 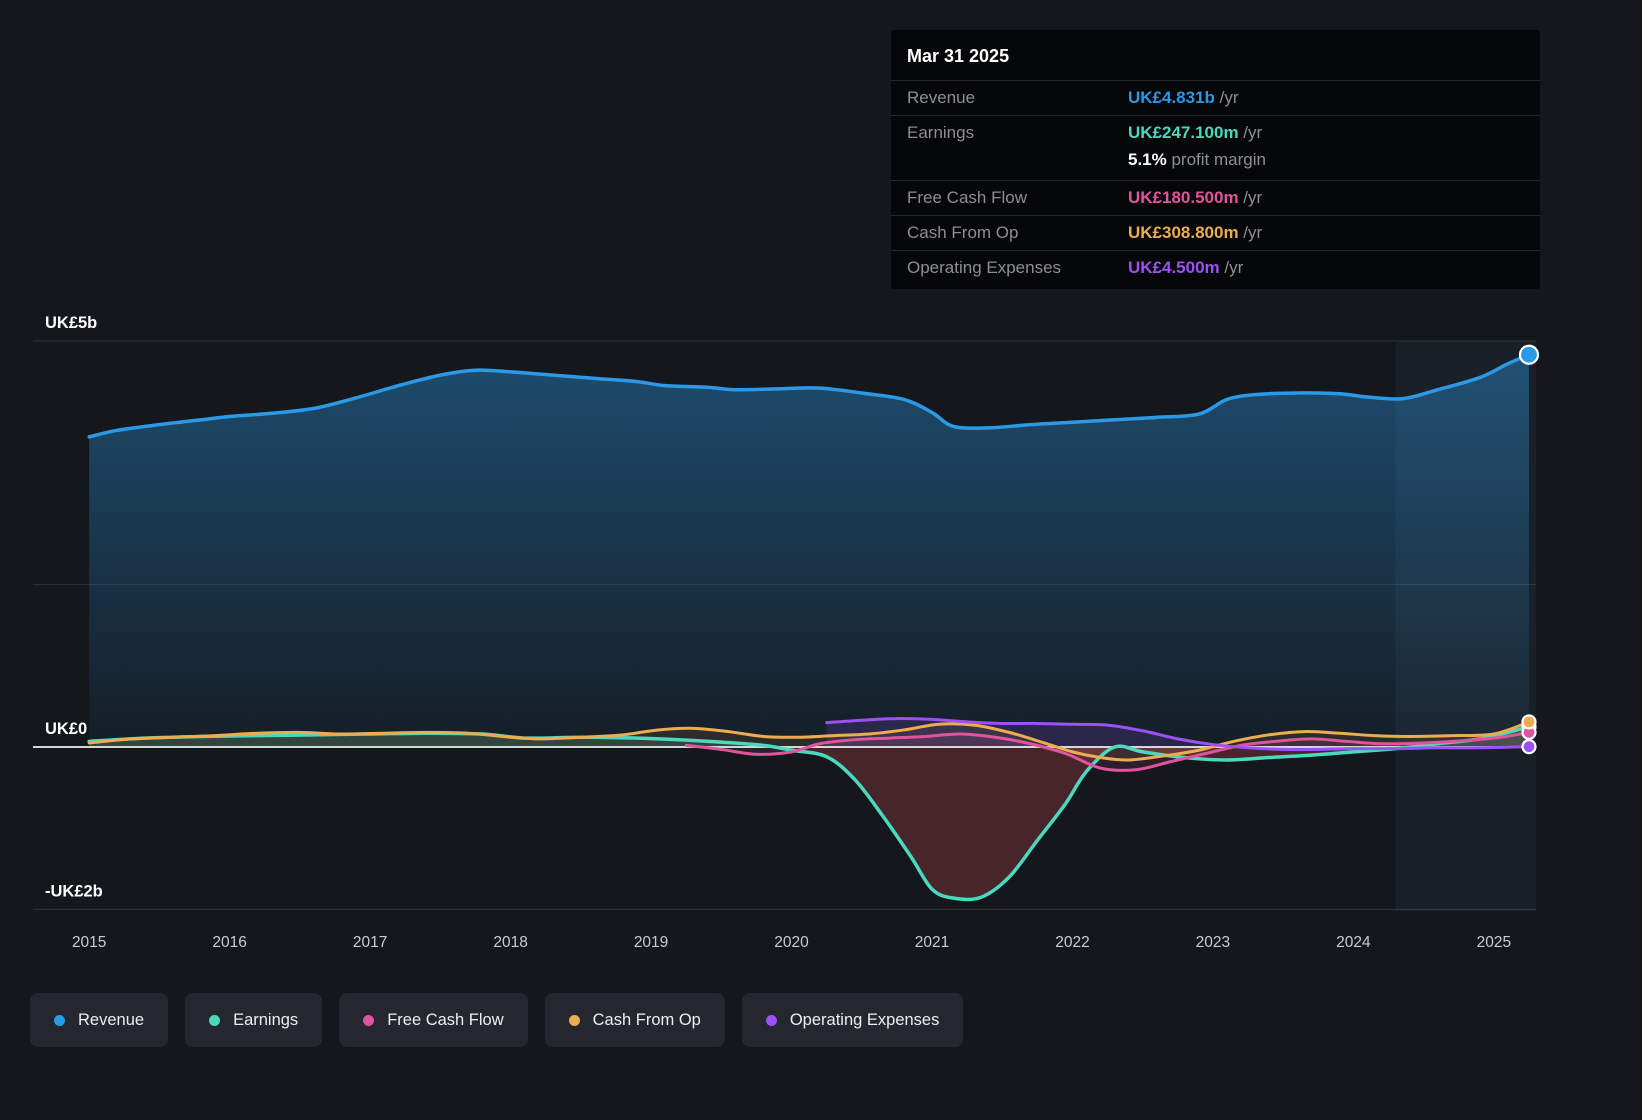 What do you see at coordinates (1195, 232) in the screenshot?
I see `tooltip-row-value: UK£308.800m /yr` at bounding box center [1195, 232].